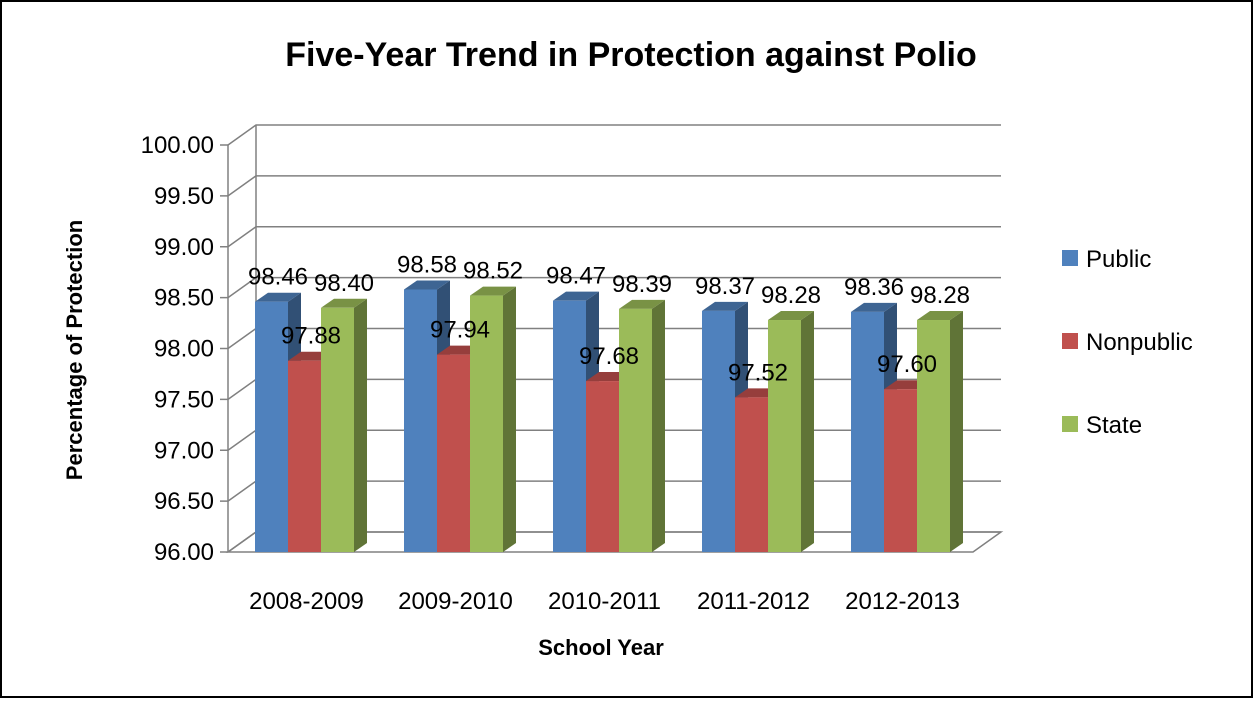  I want to click on data-label: 97.88, so click(311, 336).